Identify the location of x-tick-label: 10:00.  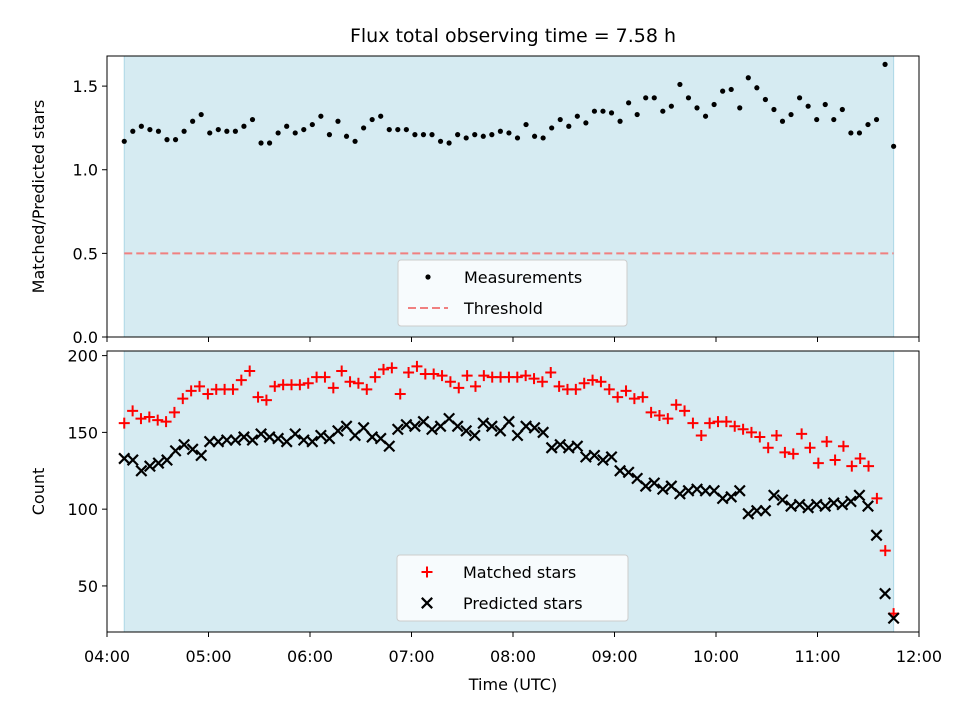
(716, 656).